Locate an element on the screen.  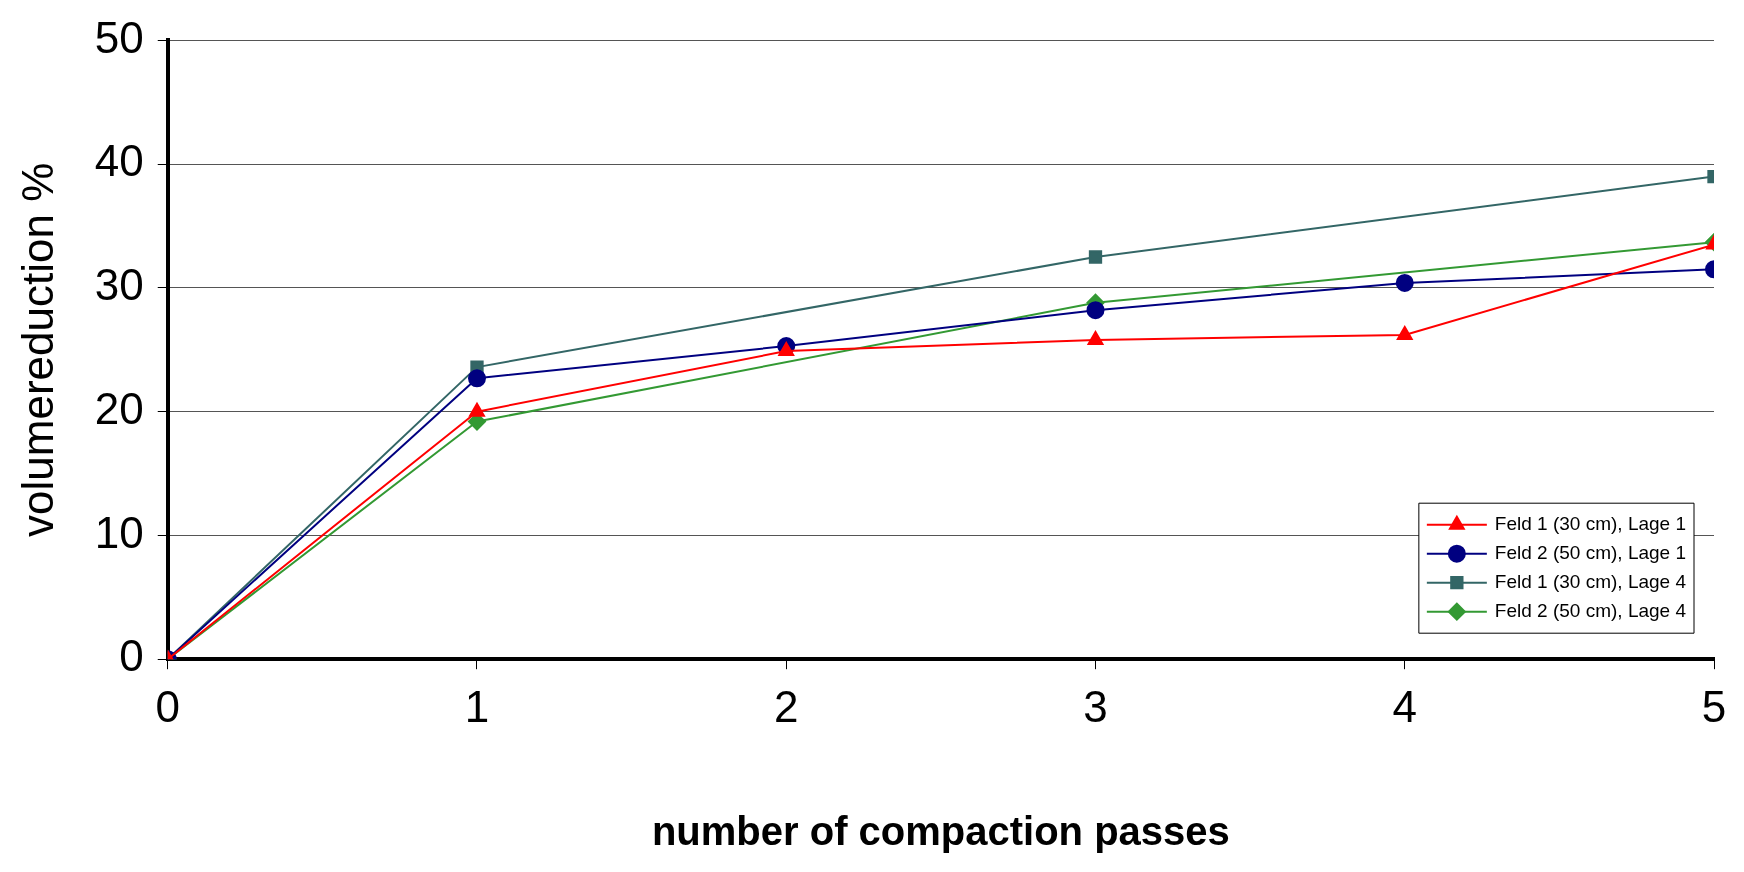
x-tick-label: 5 is located at coordinates (1714, 706).